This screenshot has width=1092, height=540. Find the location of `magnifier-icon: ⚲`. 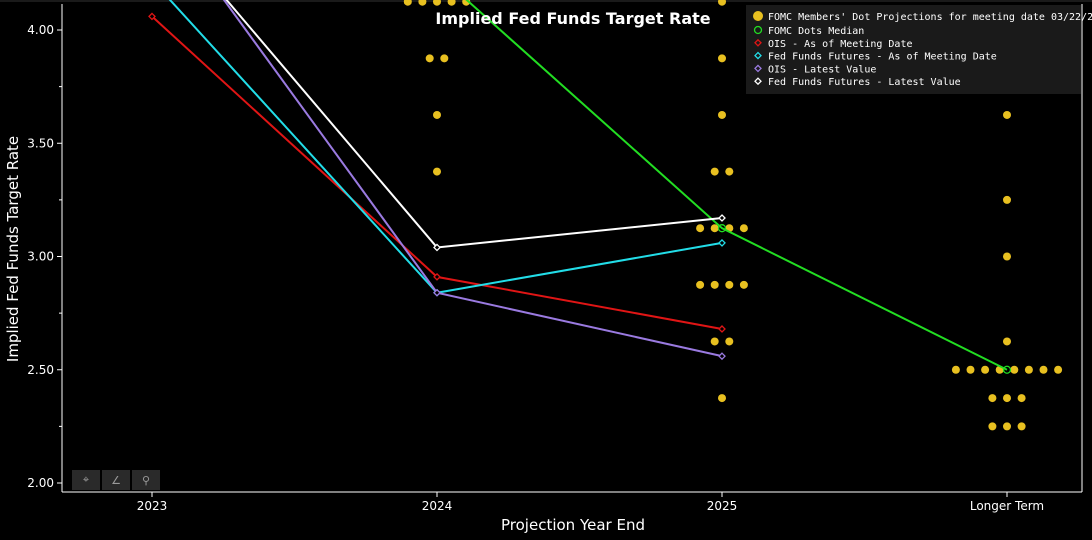

magnifier-icon: ⚲ is located at coordinates (146, 480).